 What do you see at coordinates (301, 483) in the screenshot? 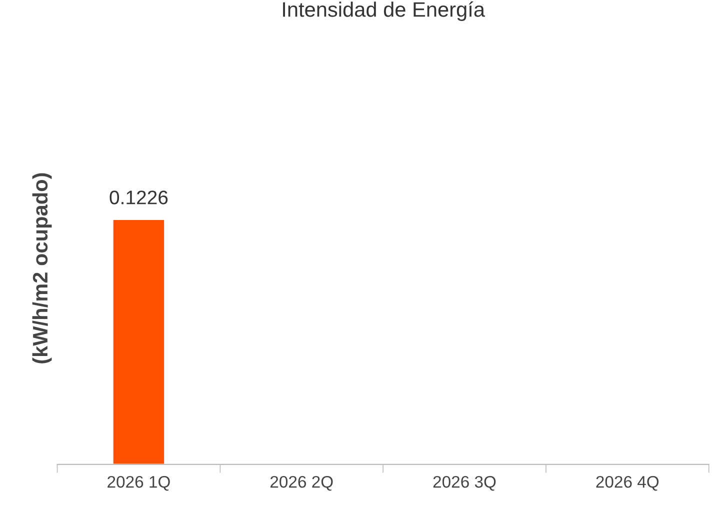
I see `x-tick-label: 2026 2Q` at bounding box center [301, 483].